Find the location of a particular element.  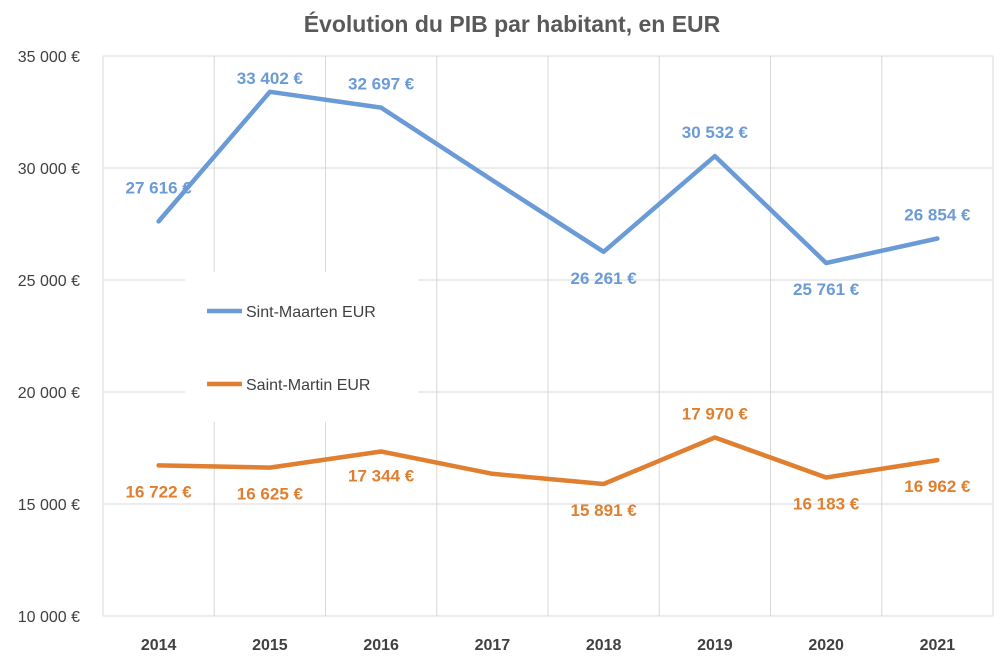

legend: Sint-Maarten EUR Saint-Martin EUR is located at coordinates (301, 347).